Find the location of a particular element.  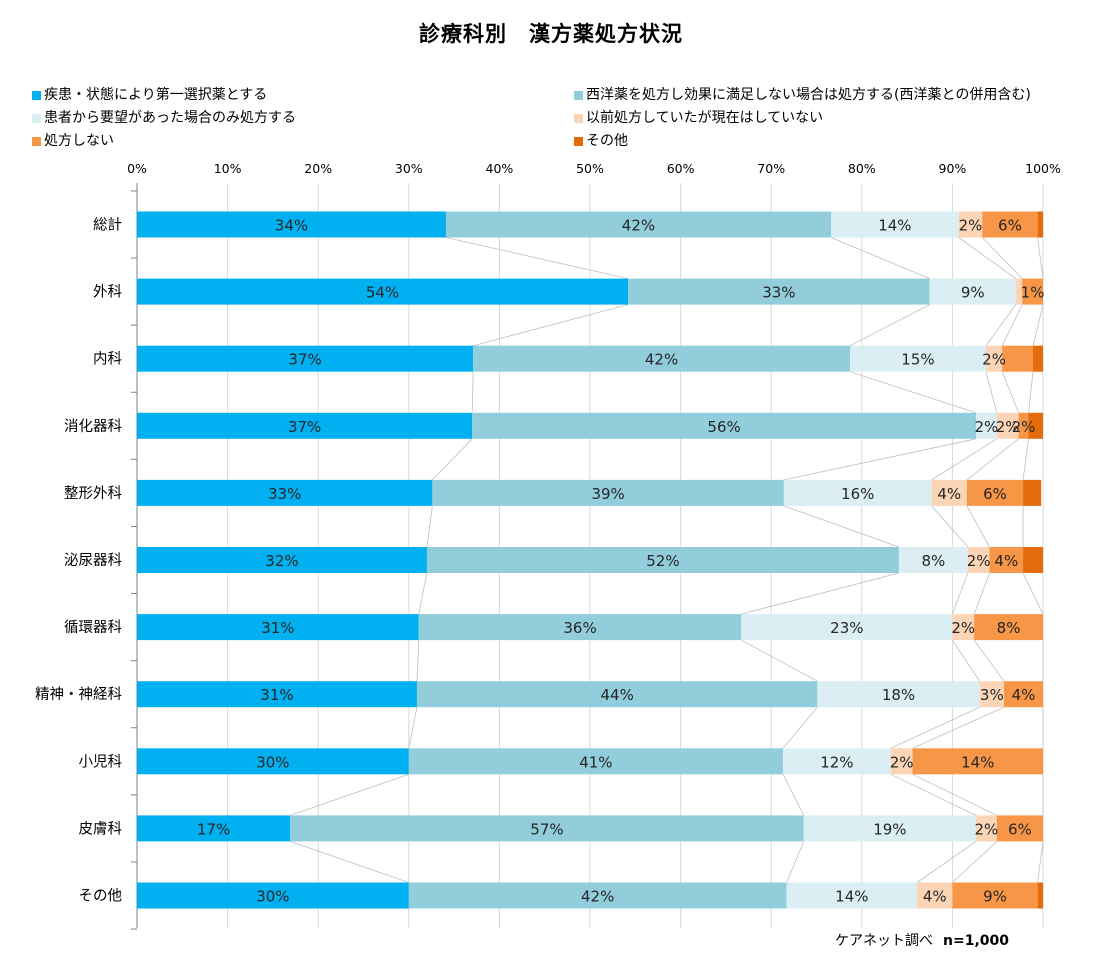

x-tick-label: 40% is located at coordinates (500, 168).